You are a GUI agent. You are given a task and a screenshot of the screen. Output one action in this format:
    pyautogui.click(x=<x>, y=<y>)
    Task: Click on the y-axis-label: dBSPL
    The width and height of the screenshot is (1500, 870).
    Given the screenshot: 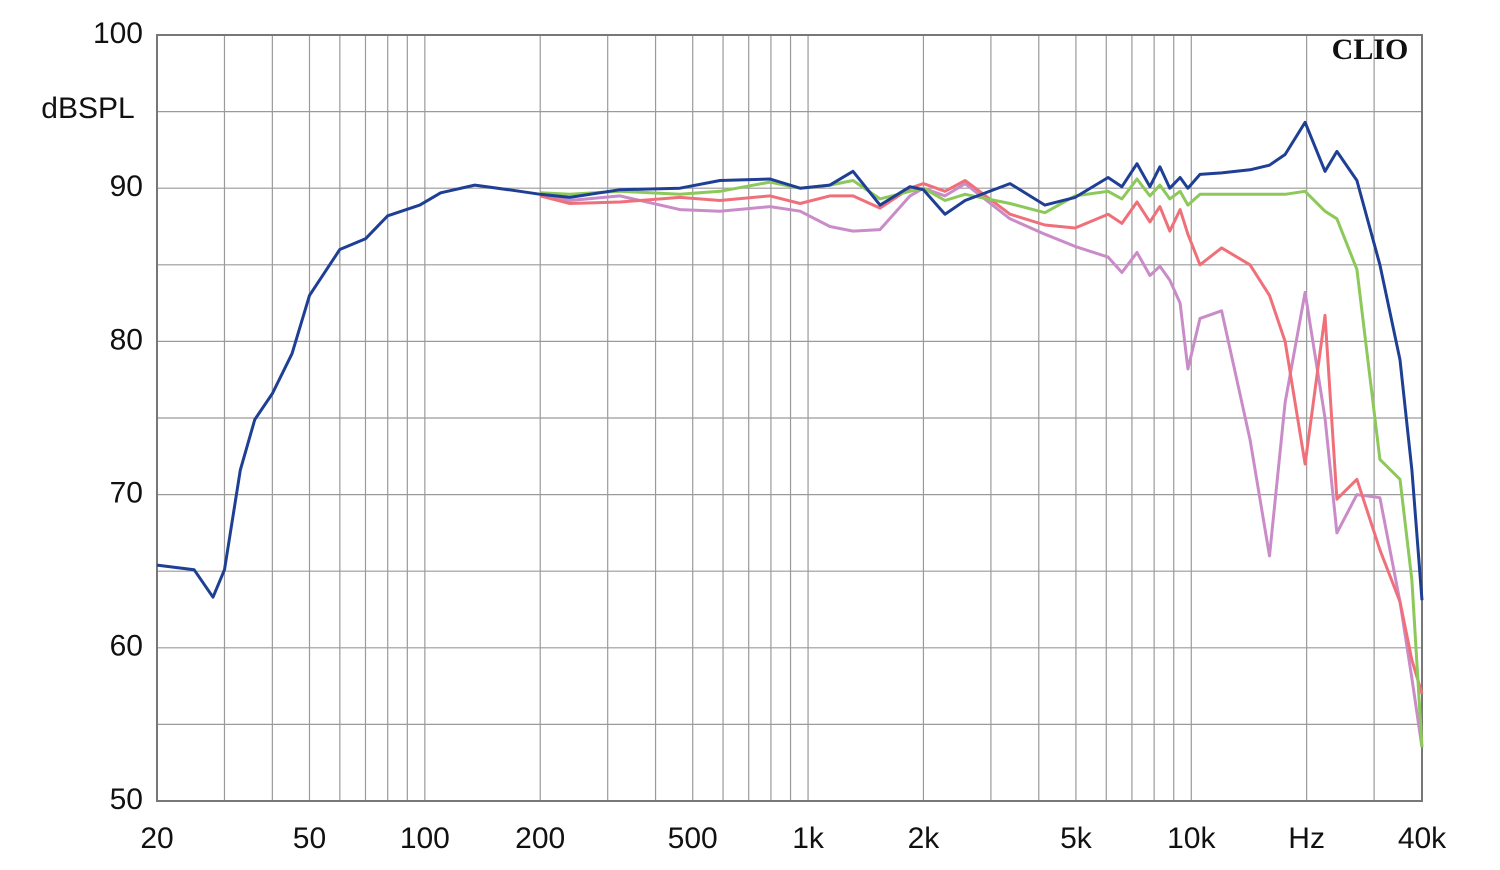 What is the action you would take?
    pyautogui.click(x=87, y=108)
    